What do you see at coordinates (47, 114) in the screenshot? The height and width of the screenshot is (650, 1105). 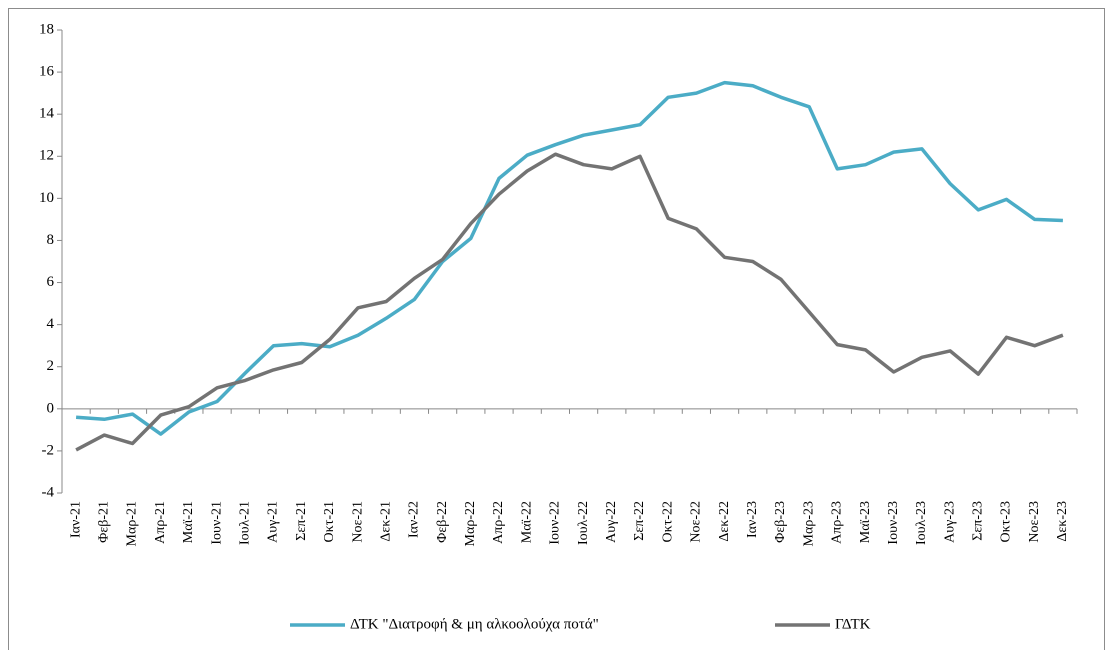 I see `y-tick-label: 14` at bounding box center [47, 114].